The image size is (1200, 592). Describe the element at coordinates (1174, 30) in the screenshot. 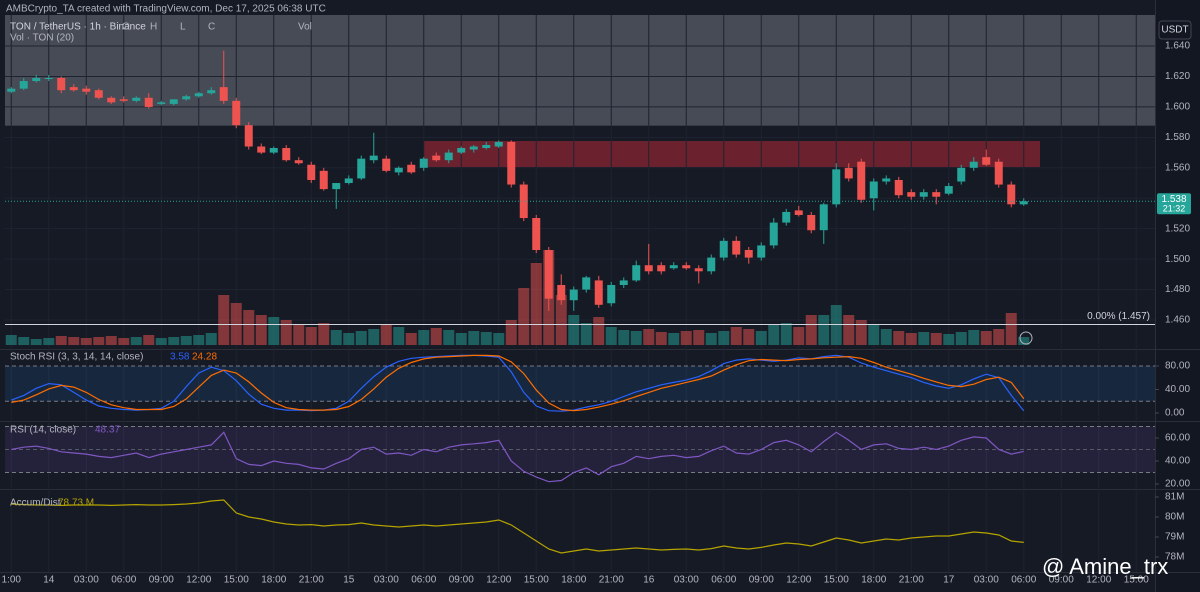

I see `currency: USDT` at that location.